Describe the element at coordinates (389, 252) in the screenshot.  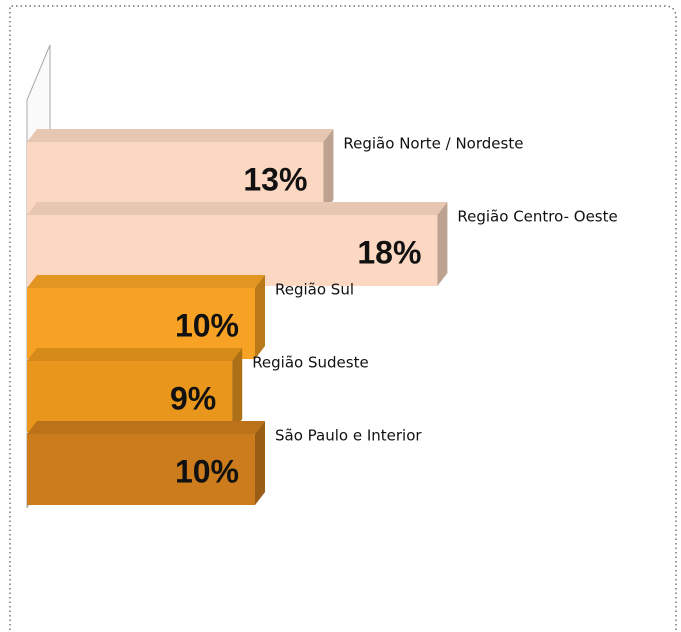
I see `value-label: 18%` at that location.